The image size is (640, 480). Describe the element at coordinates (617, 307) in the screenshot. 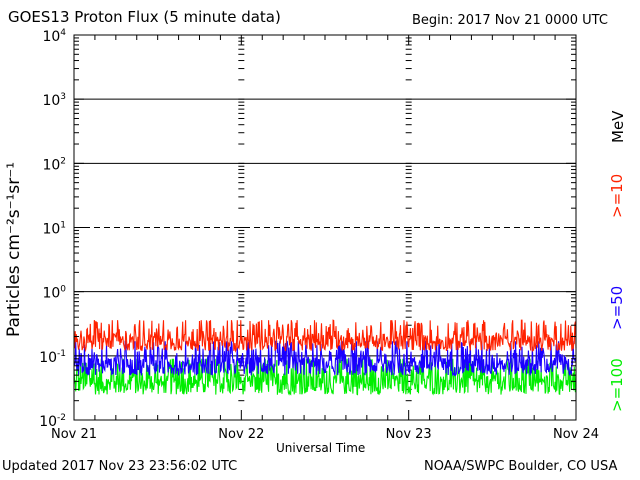

I see `series-label-ge50: >=50` at that location.